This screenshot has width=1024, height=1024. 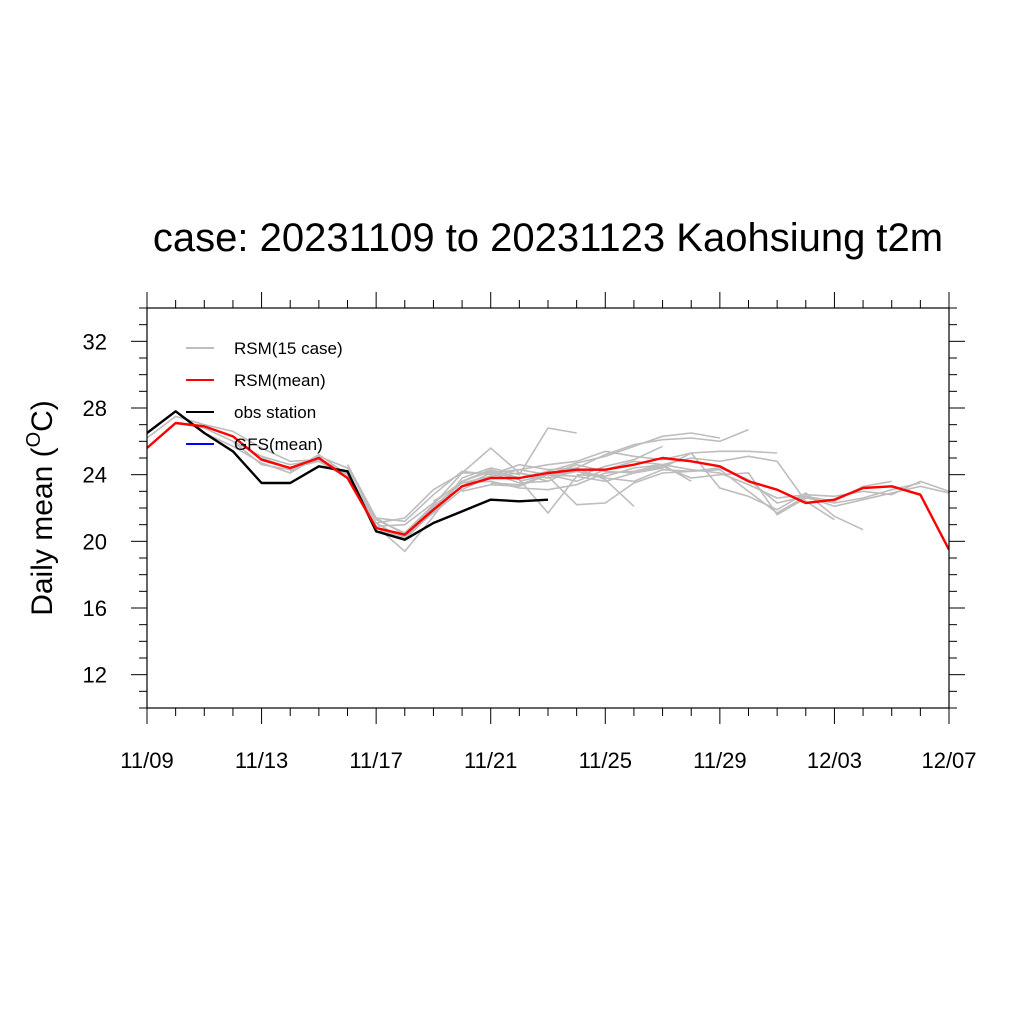 What do you see at coordinates (948, 760) in the screenshot?
I see `x-tick-label: 12/07` at bounding box center [948, 760].